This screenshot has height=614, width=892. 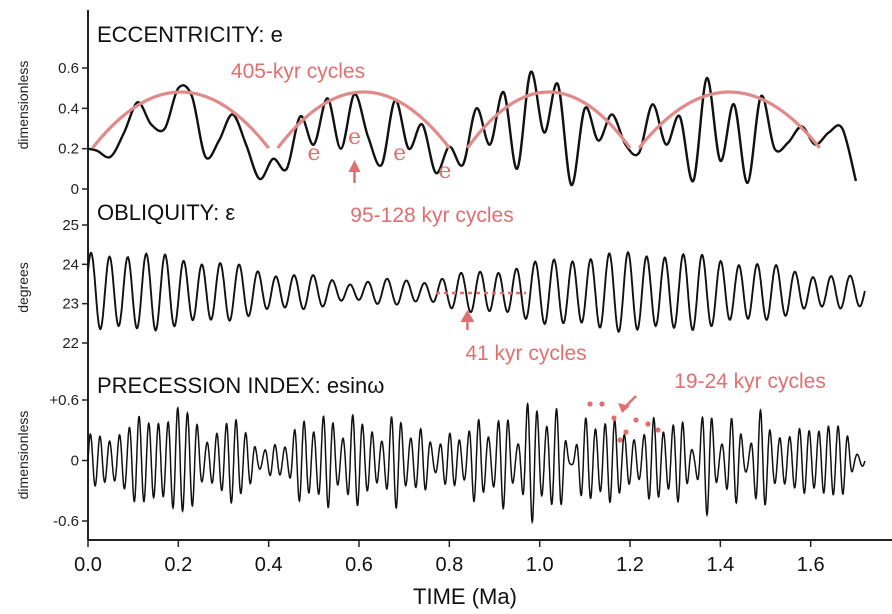 I want to click on y-tick-label: 22, so click(x=70, y=343).